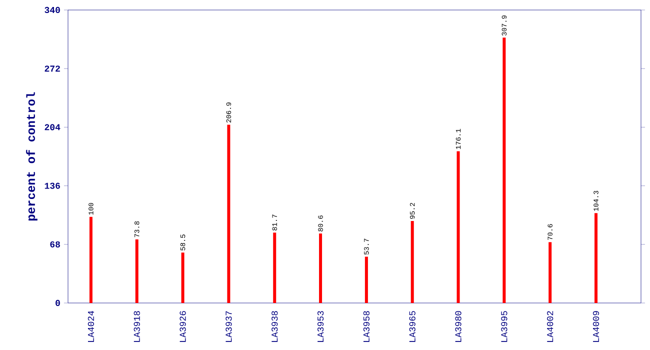 The width and height of the screenshot is (650, 350). What do you see at coordinates (32, 156) in the screenshot?
I see `y-axis-title: percent of control` at bounding box center [32, 156].